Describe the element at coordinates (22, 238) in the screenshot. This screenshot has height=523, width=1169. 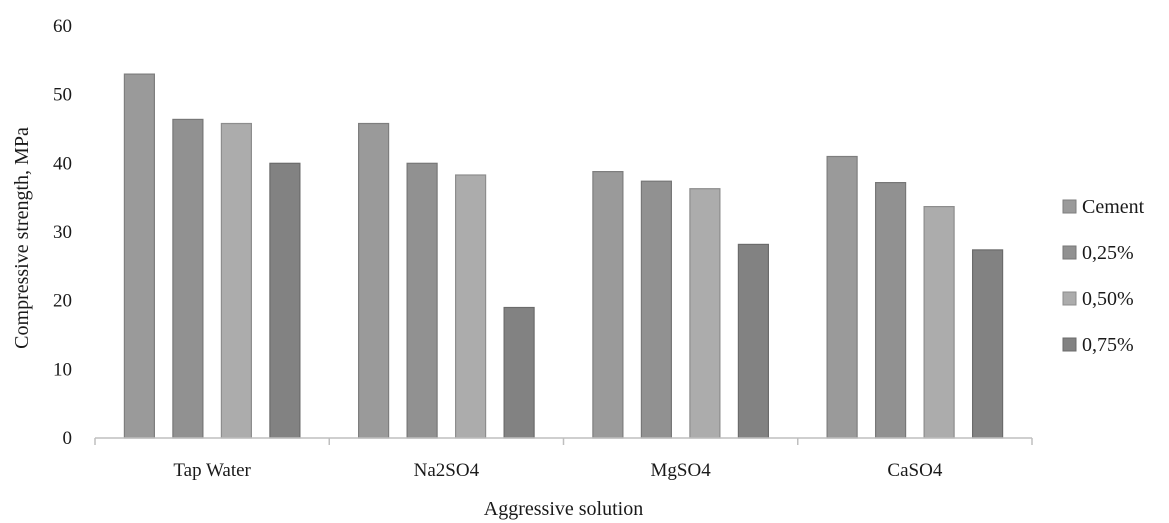
I see `y-axis-title: Compressive strength, MPa` at that location.